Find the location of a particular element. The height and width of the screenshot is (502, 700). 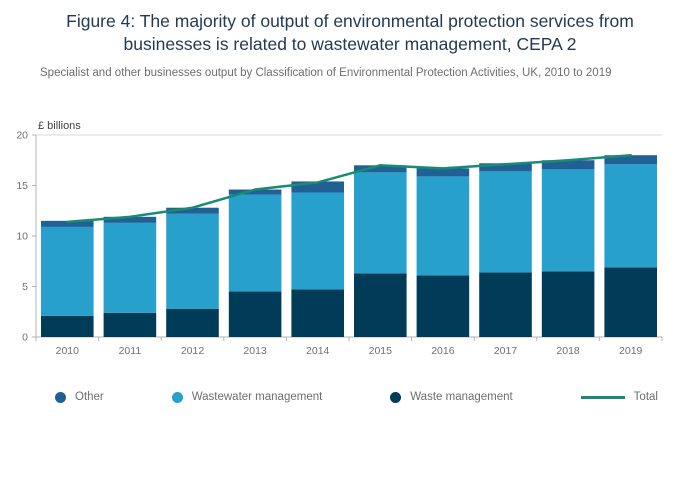

legend-label: Total is located at coordinates (645, 397).